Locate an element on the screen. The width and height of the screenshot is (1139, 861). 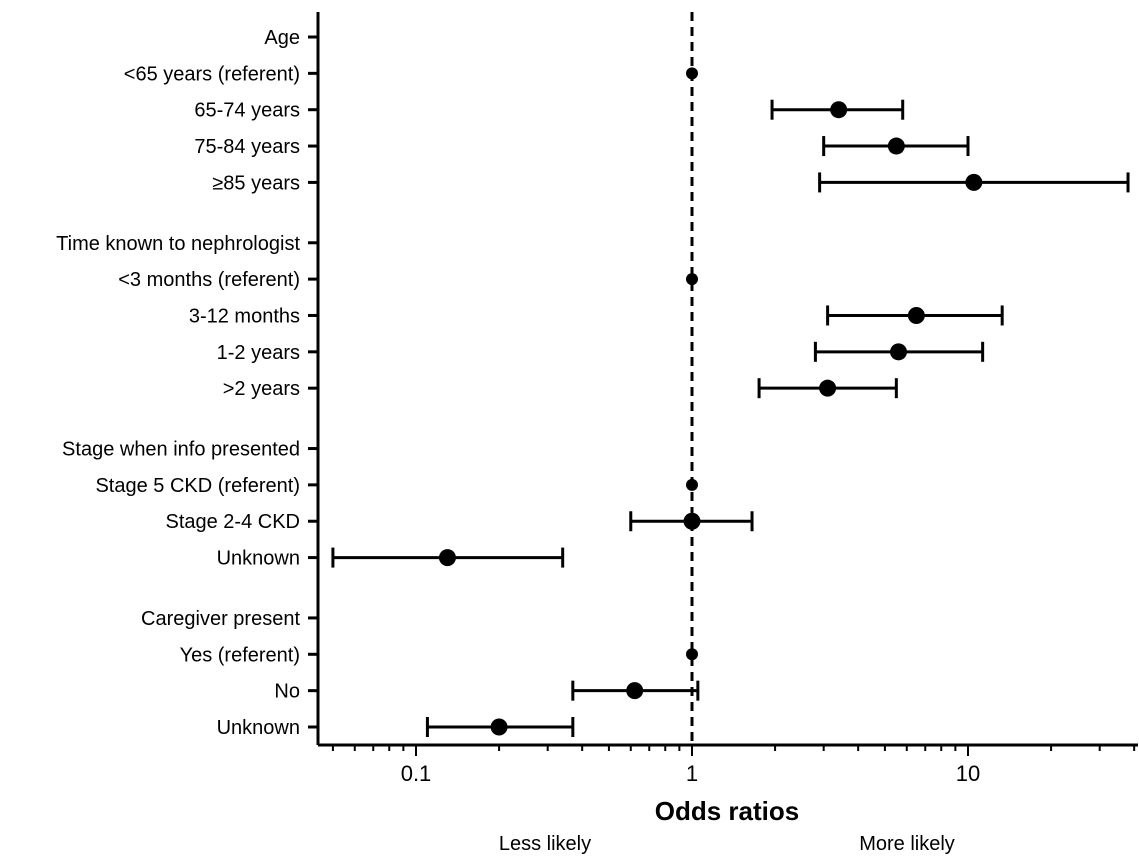
row-label: No is located at coordinates (287, 692).